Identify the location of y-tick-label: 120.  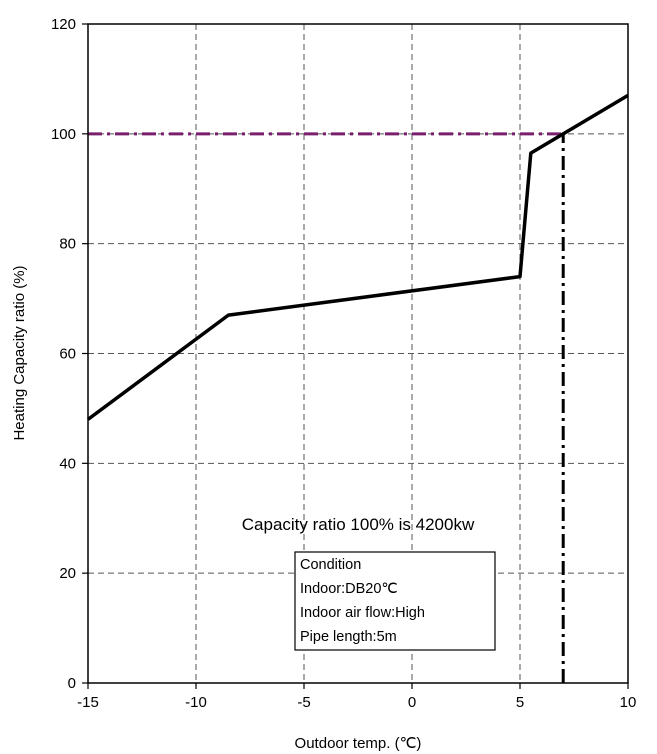
(63, 24).